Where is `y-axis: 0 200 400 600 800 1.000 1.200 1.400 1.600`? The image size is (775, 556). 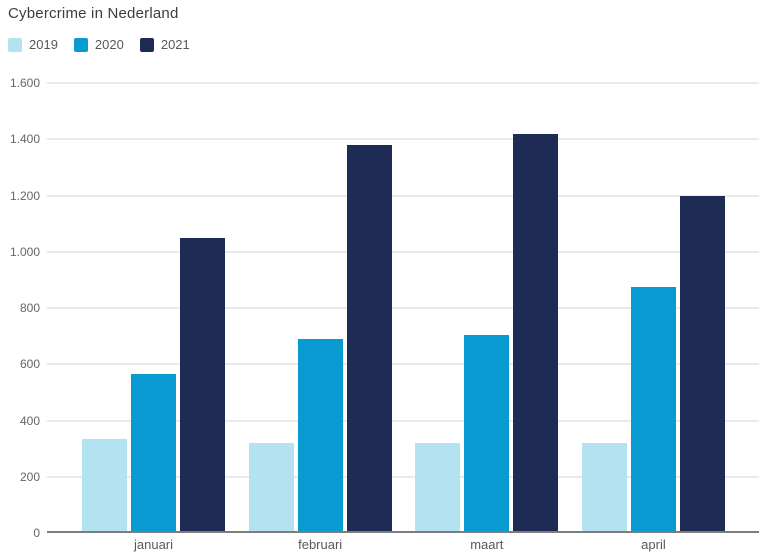
y-axis: 0 200 400 600 800 1.000 1.200 1.400 1.600 is located at coordinates (20, 308).